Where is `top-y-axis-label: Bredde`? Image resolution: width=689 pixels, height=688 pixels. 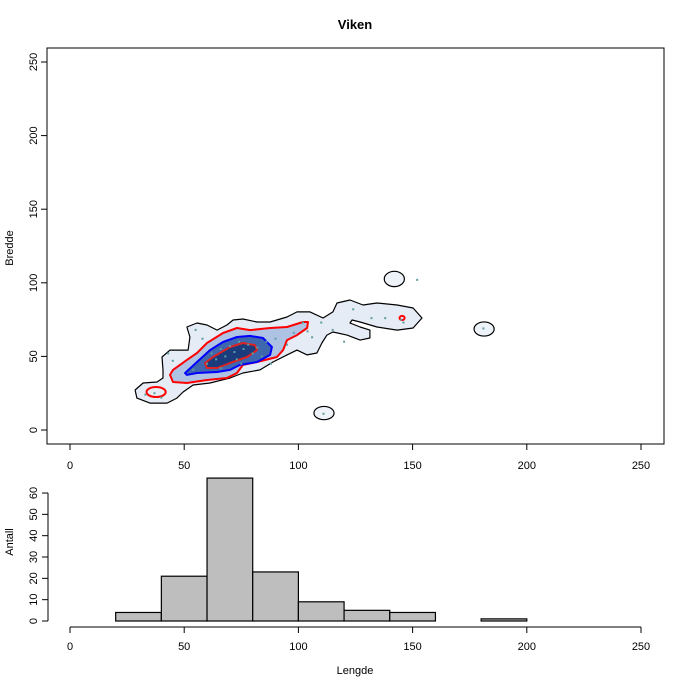 top-y-axis-label: Bredde is located at coordinates (10, 247).